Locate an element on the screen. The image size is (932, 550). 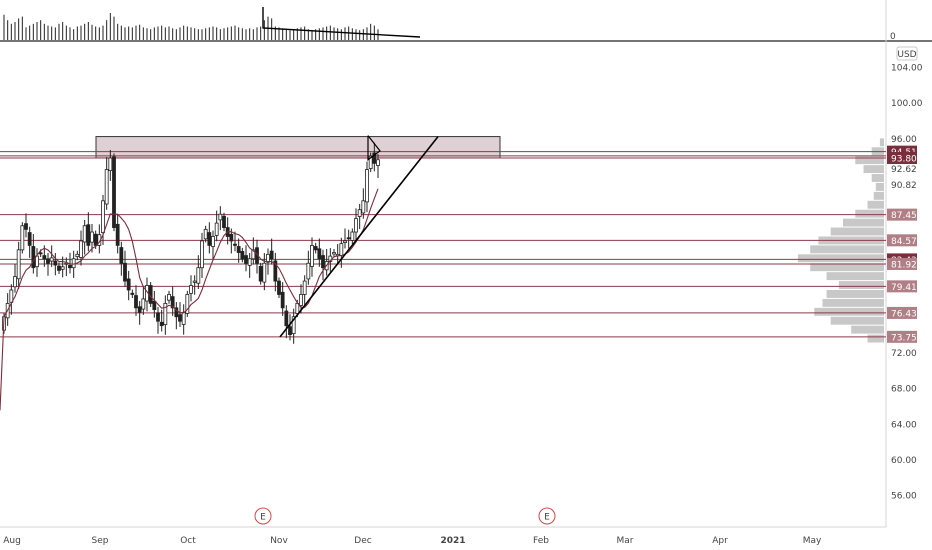
currency-badge is located at coordinates (907, 53).